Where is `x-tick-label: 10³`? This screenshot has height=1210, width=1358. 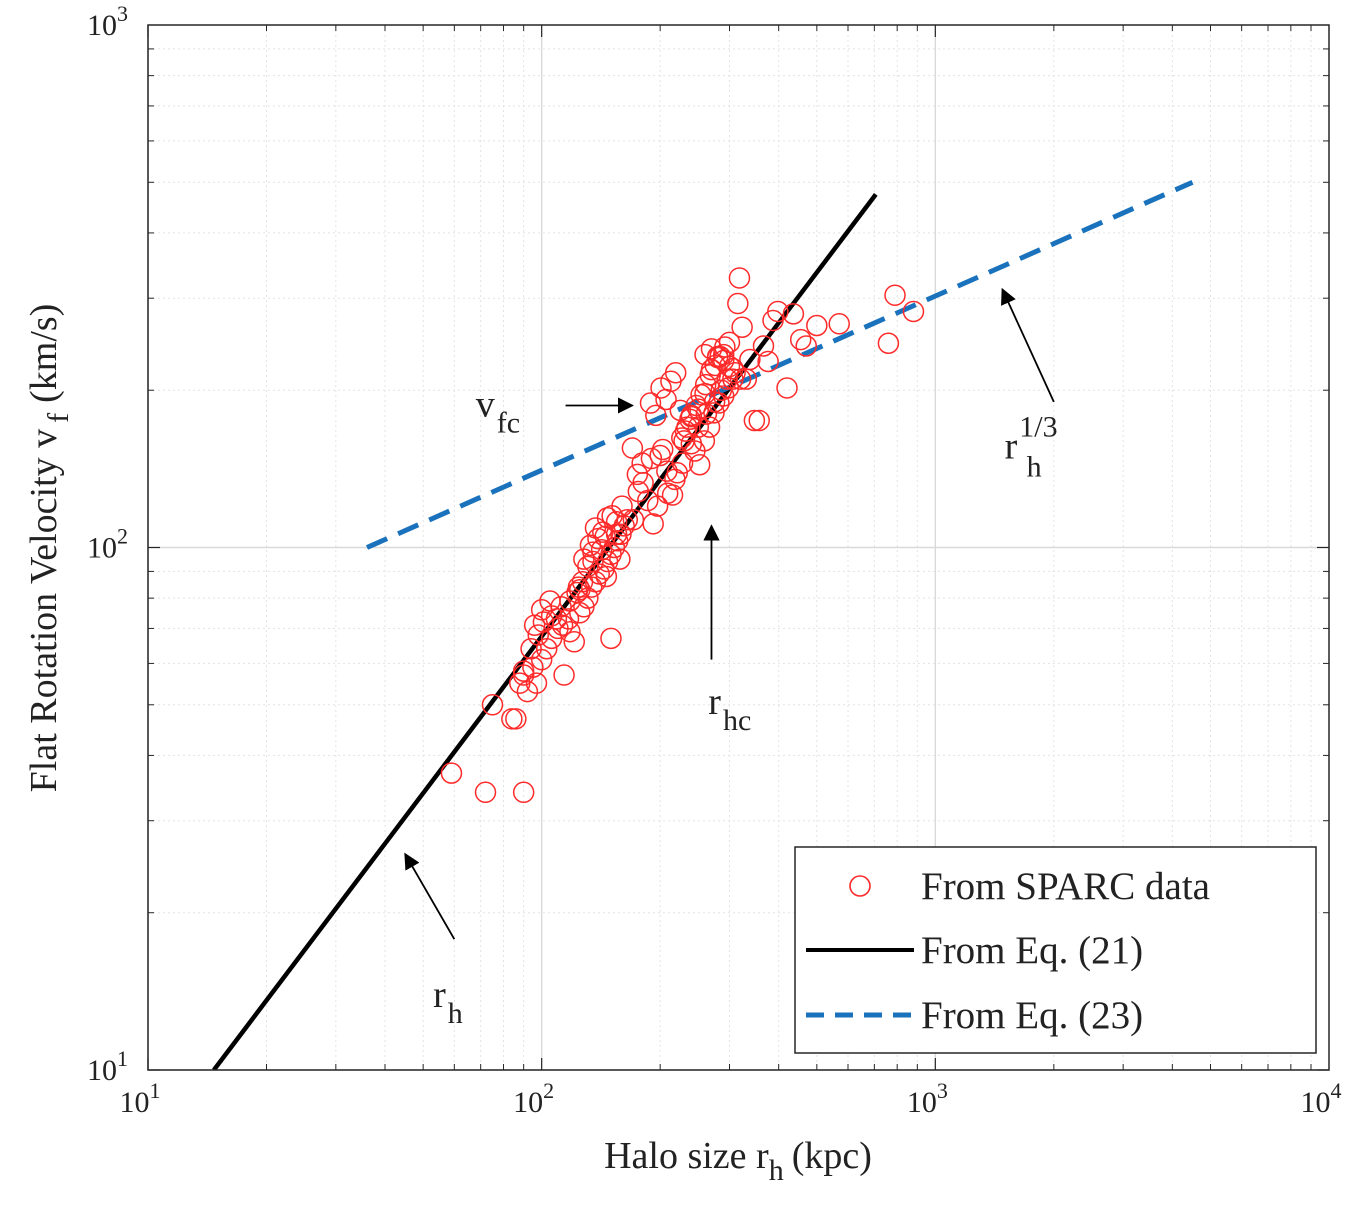 x-tick-label: 10³ is located at coordinates (927, 1098).